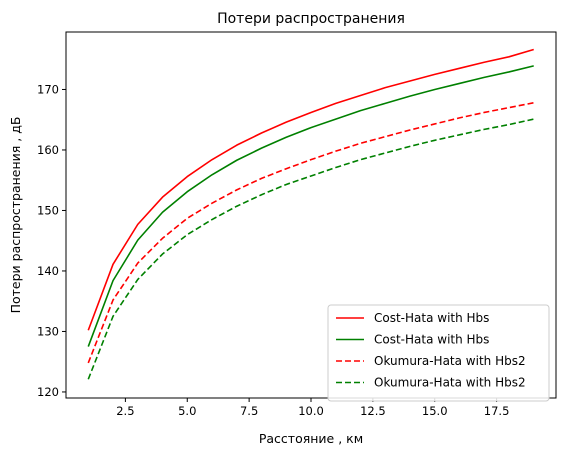 This screenshot has width=571, height=455. What do you see at coordinates (311, 411) in the screenshot?
I see `x-tick-label: 10.0` at bounding box center [311, 411].